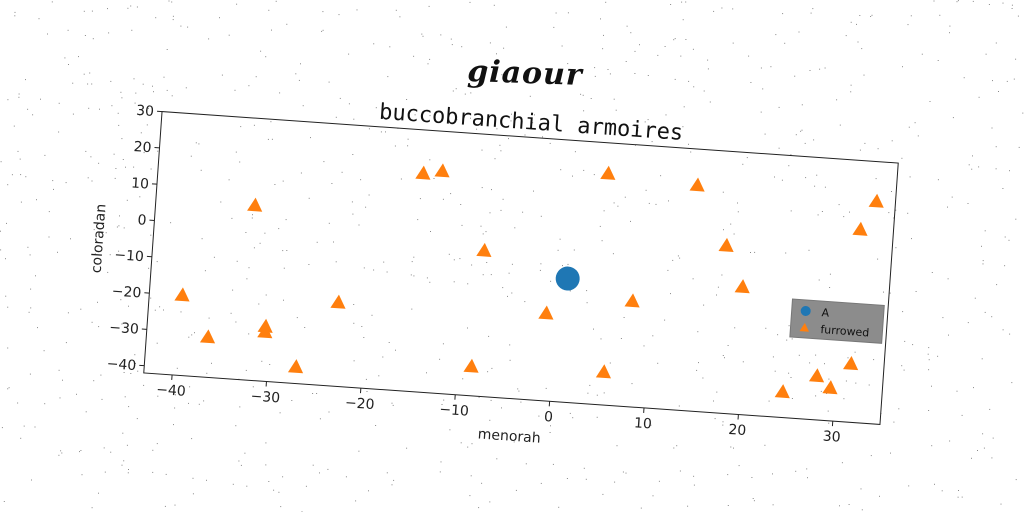 The image size is (1024, 512). What do you see at coordinates (121, 365) in the screenshot?
I see `y-tick-label: −40` at bounding box center [121, 365].